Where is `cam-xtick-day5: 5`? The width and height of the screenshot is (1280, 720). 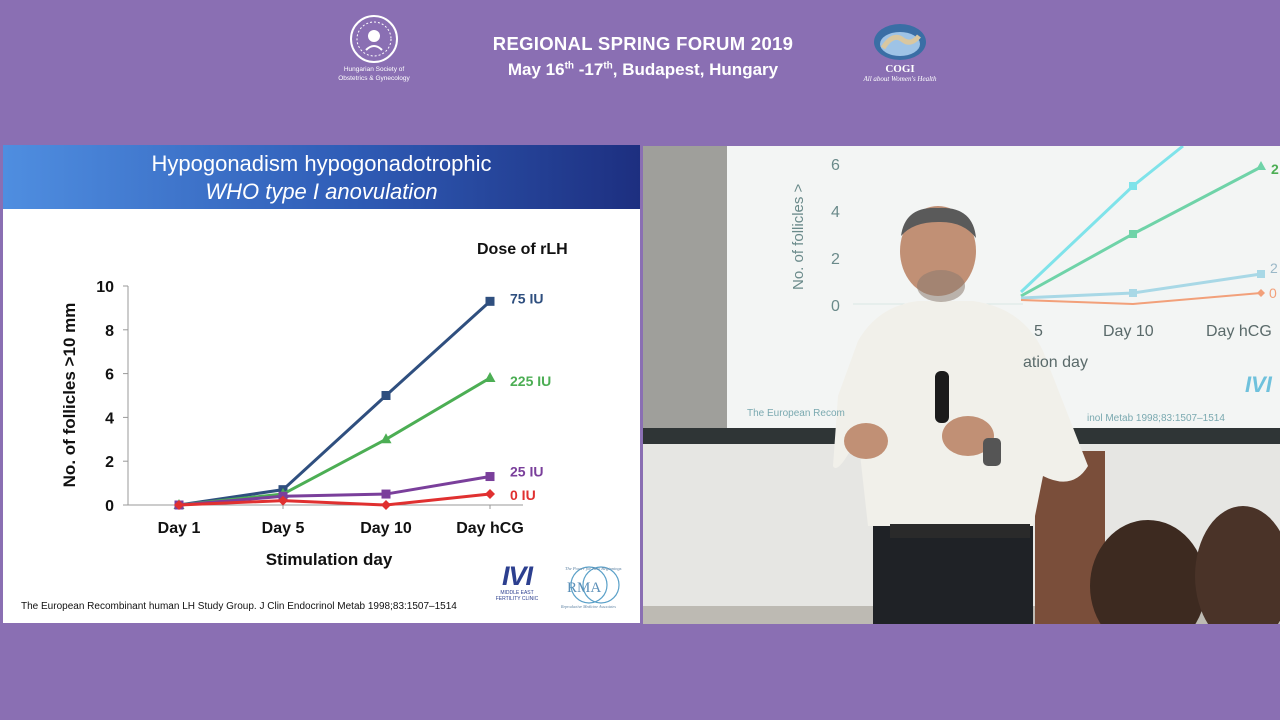
cam-xtick-day5: 5 is located at coordinates (1038, 331).